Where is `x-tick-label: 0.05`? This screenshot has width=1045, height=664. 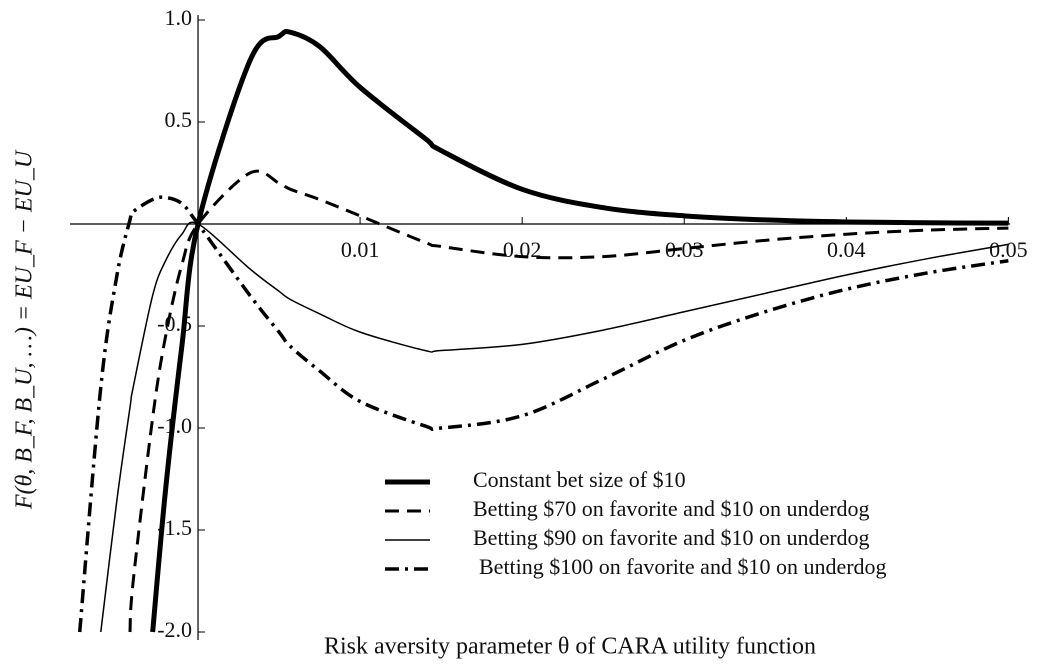
x-tick-label: 0.05 is located at coordinates (1008, 249).